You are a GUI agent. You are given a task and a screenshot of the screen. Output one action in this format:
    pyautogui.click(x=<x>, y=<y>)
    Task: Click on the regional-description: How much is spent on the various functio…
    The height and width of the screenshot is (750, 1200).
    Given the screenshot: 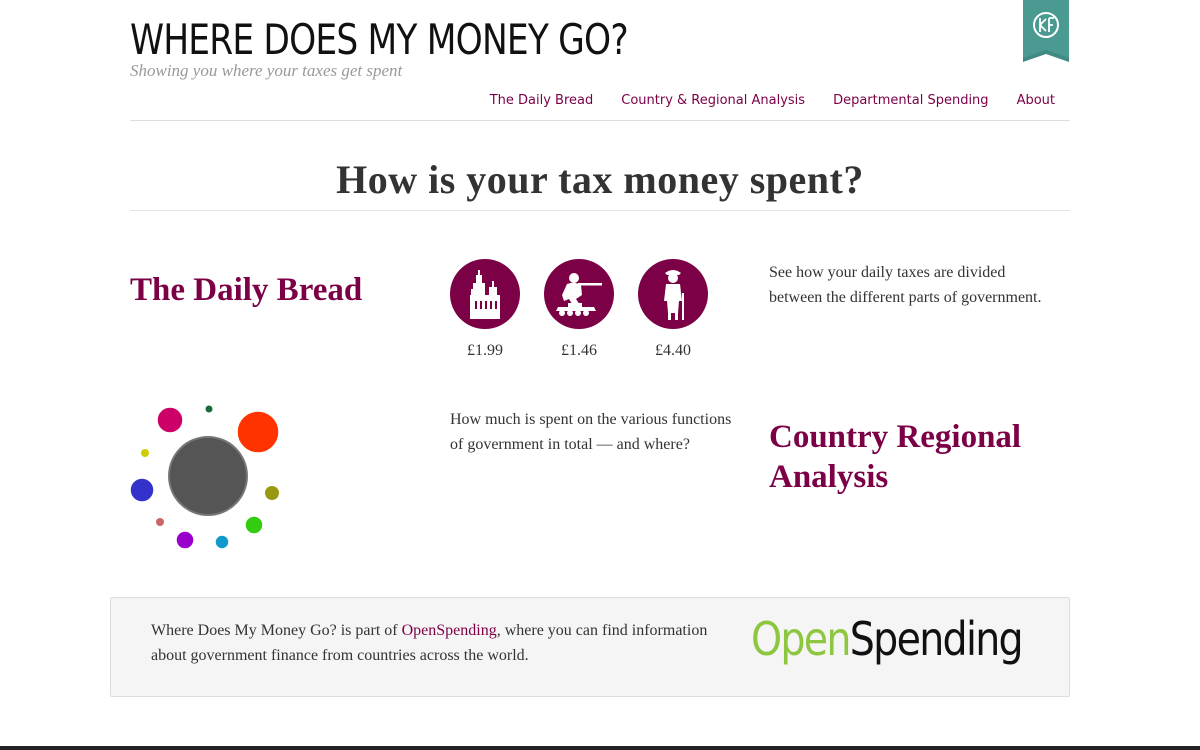 What is the action you would take?
    pyautogui.click(x=591, y=432)
    